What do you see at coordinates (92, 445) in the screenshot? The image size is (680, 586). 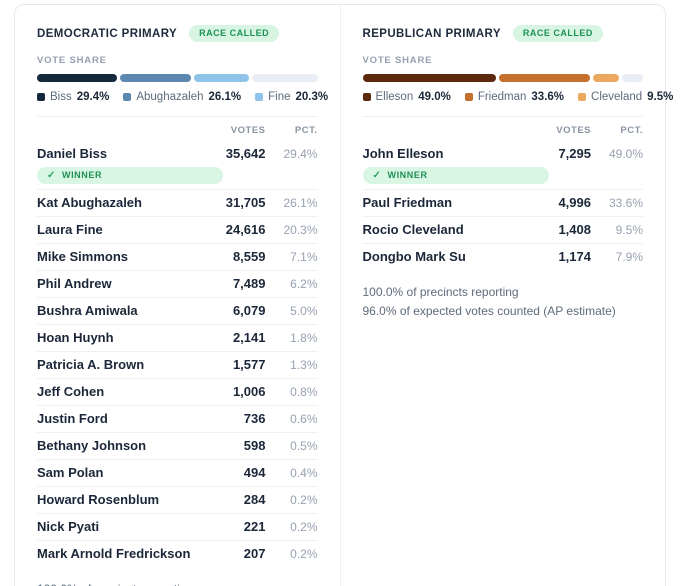 I see `candidate-name: Bethany Johnson` at bounding box center [92, 445].